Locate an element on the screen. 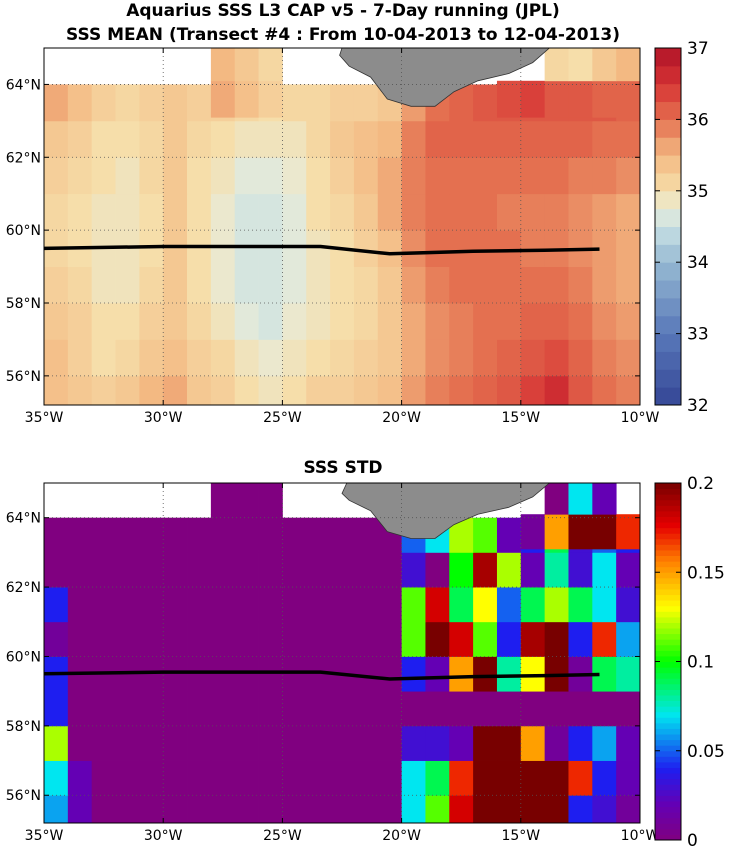  bottom-x-tick-label: 10°W is located at coordinates (640, 836).